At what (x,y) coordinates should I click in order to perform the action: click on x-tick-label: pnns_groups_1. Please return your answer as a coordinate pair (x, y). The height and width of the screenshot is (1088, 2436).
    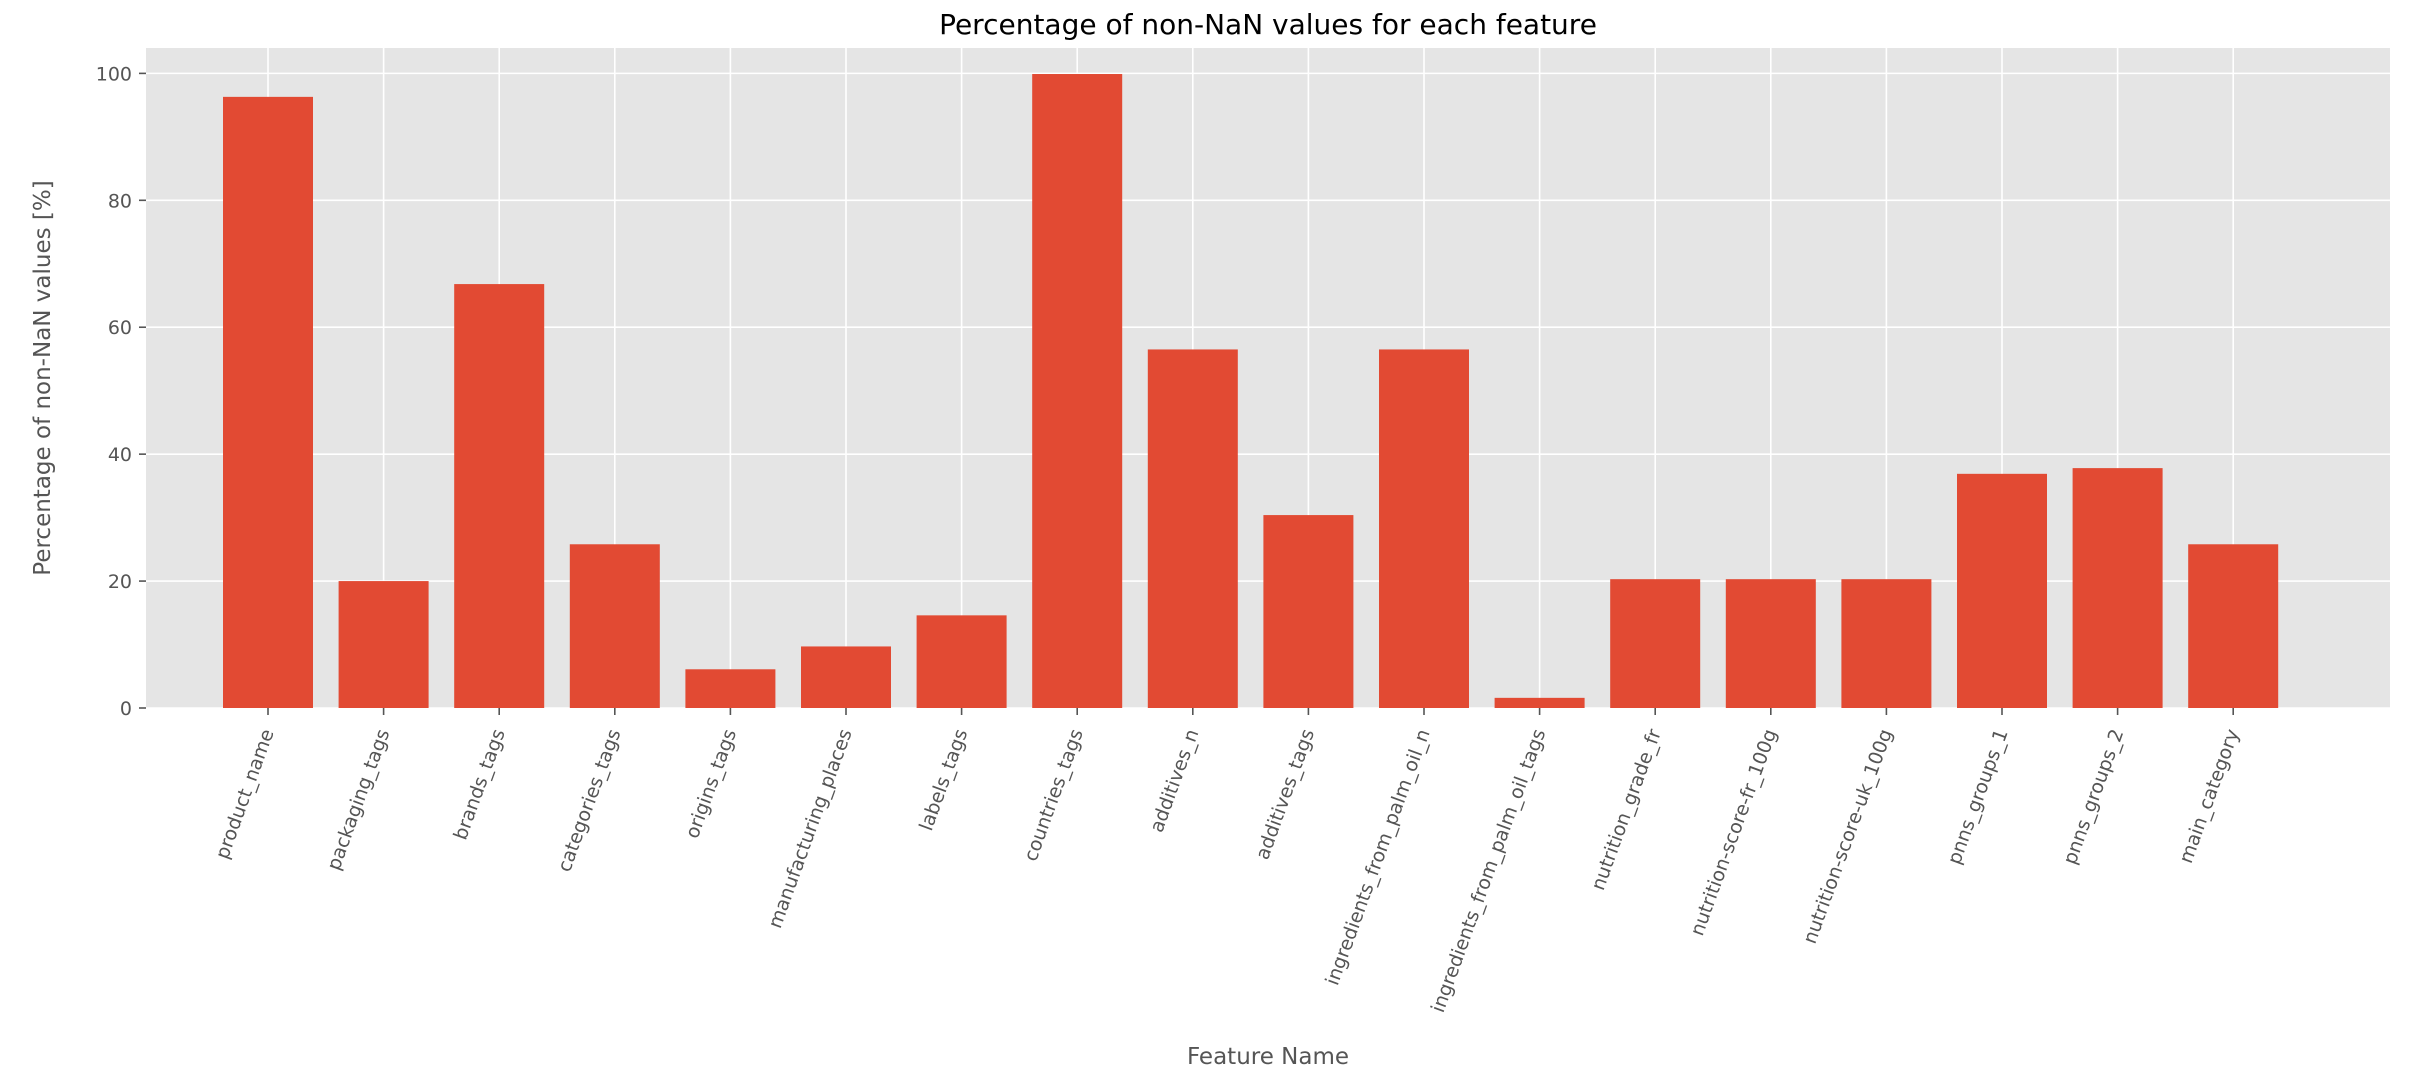
    Looking at the image, I should click on (1977, 796).